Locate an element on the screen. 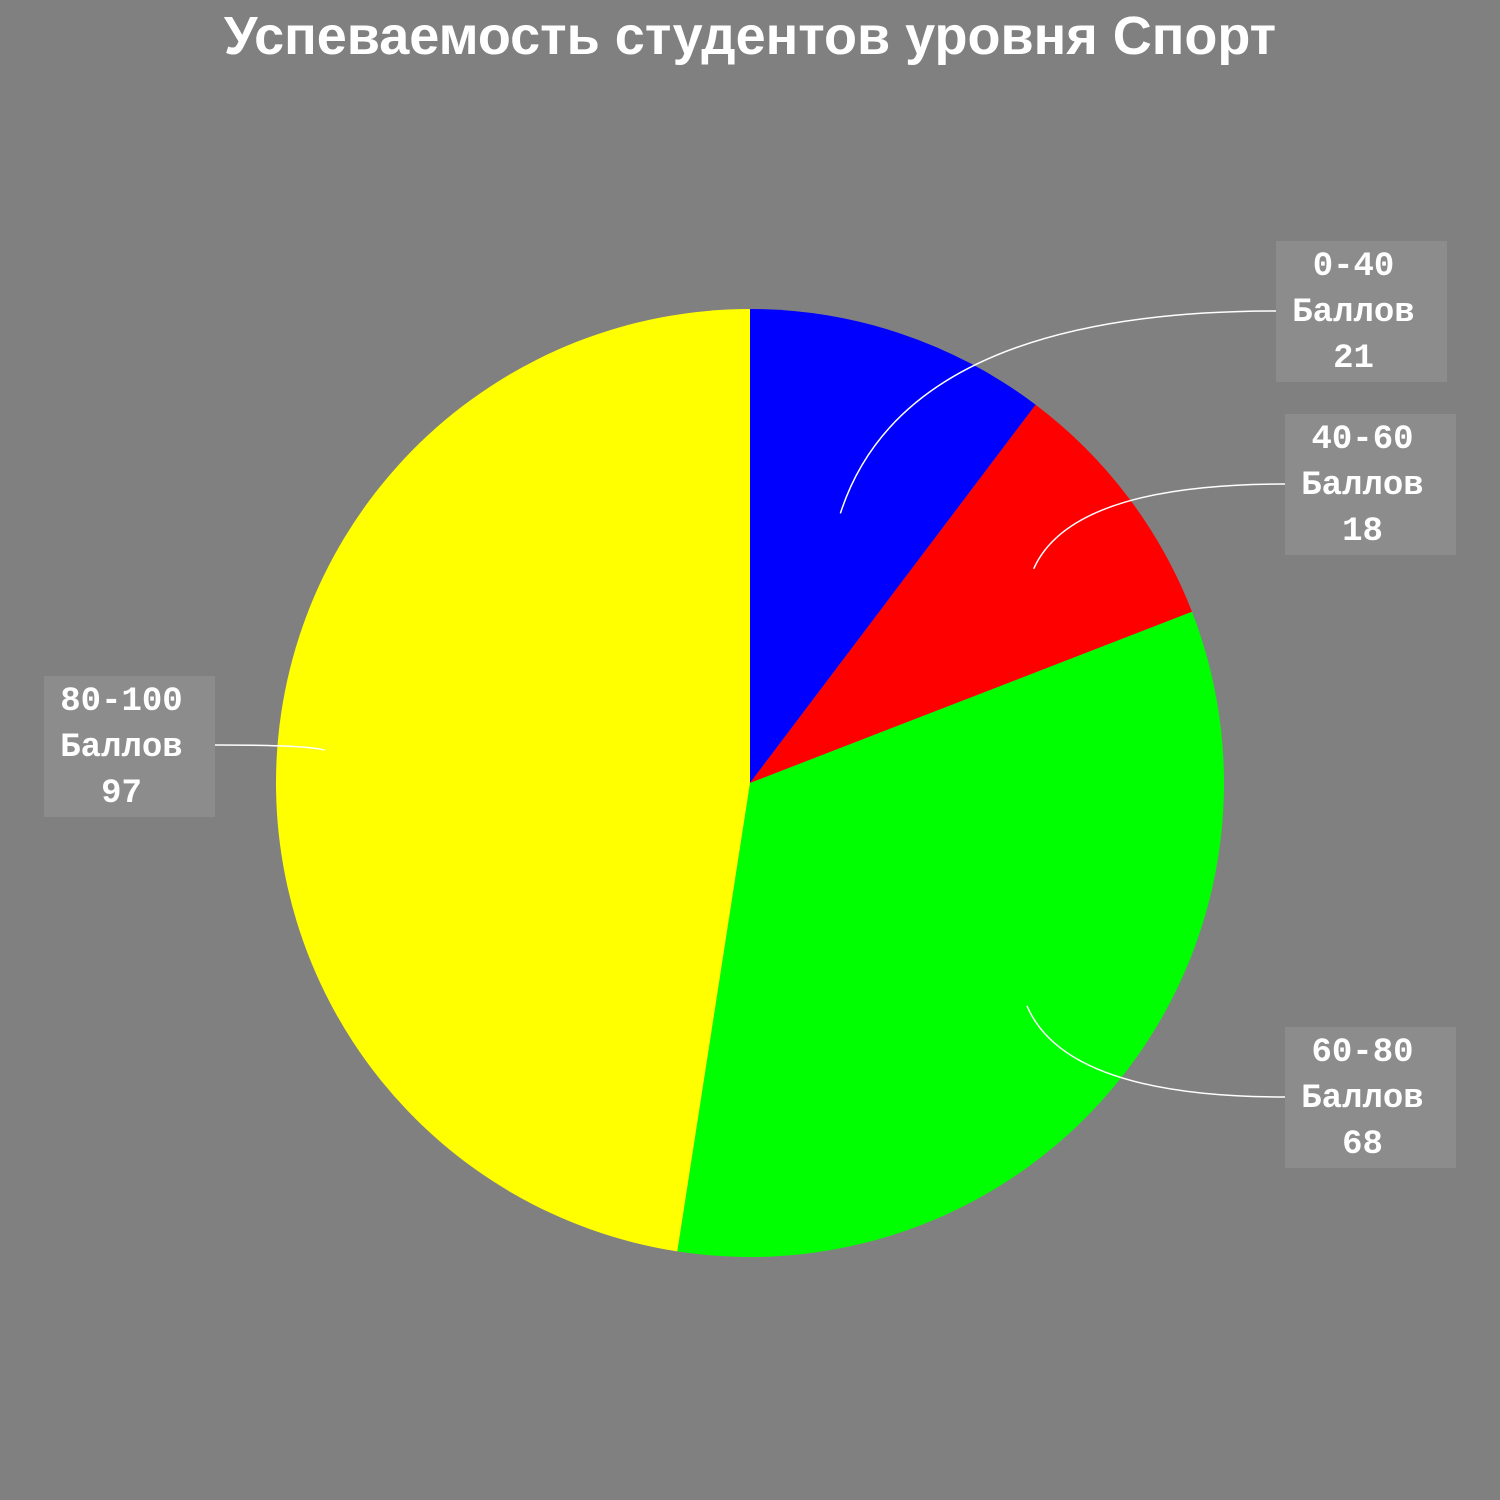 The height and width of the screenshot is (1500, 1500). slice-value-label: 68 is located at coordinates (1362, 1145).